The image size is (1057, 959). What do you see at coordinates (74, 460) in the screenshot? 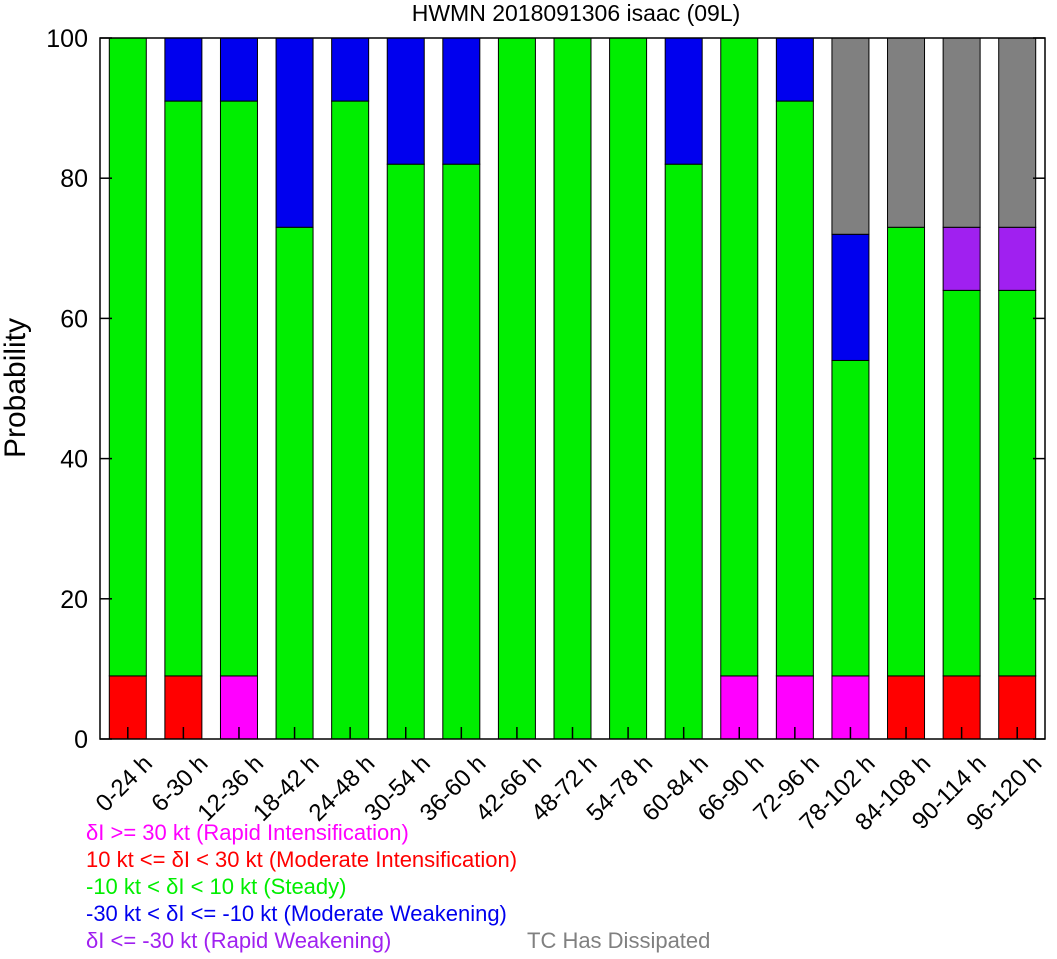
I see `y-tick-label-40: 40` at bounding box center [74, 460].